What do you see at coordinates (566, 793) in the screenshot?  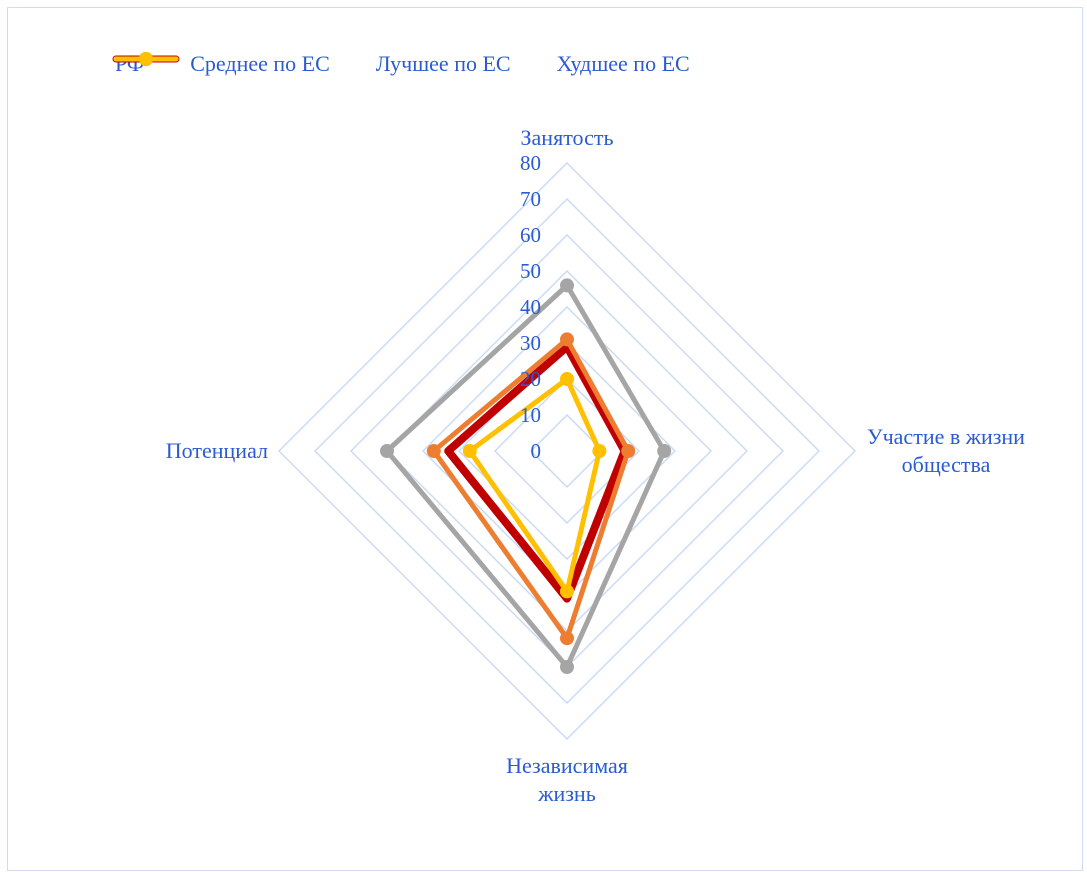 I see `category-label-2-line-1: жизнь` at bounding box center [566, 793].